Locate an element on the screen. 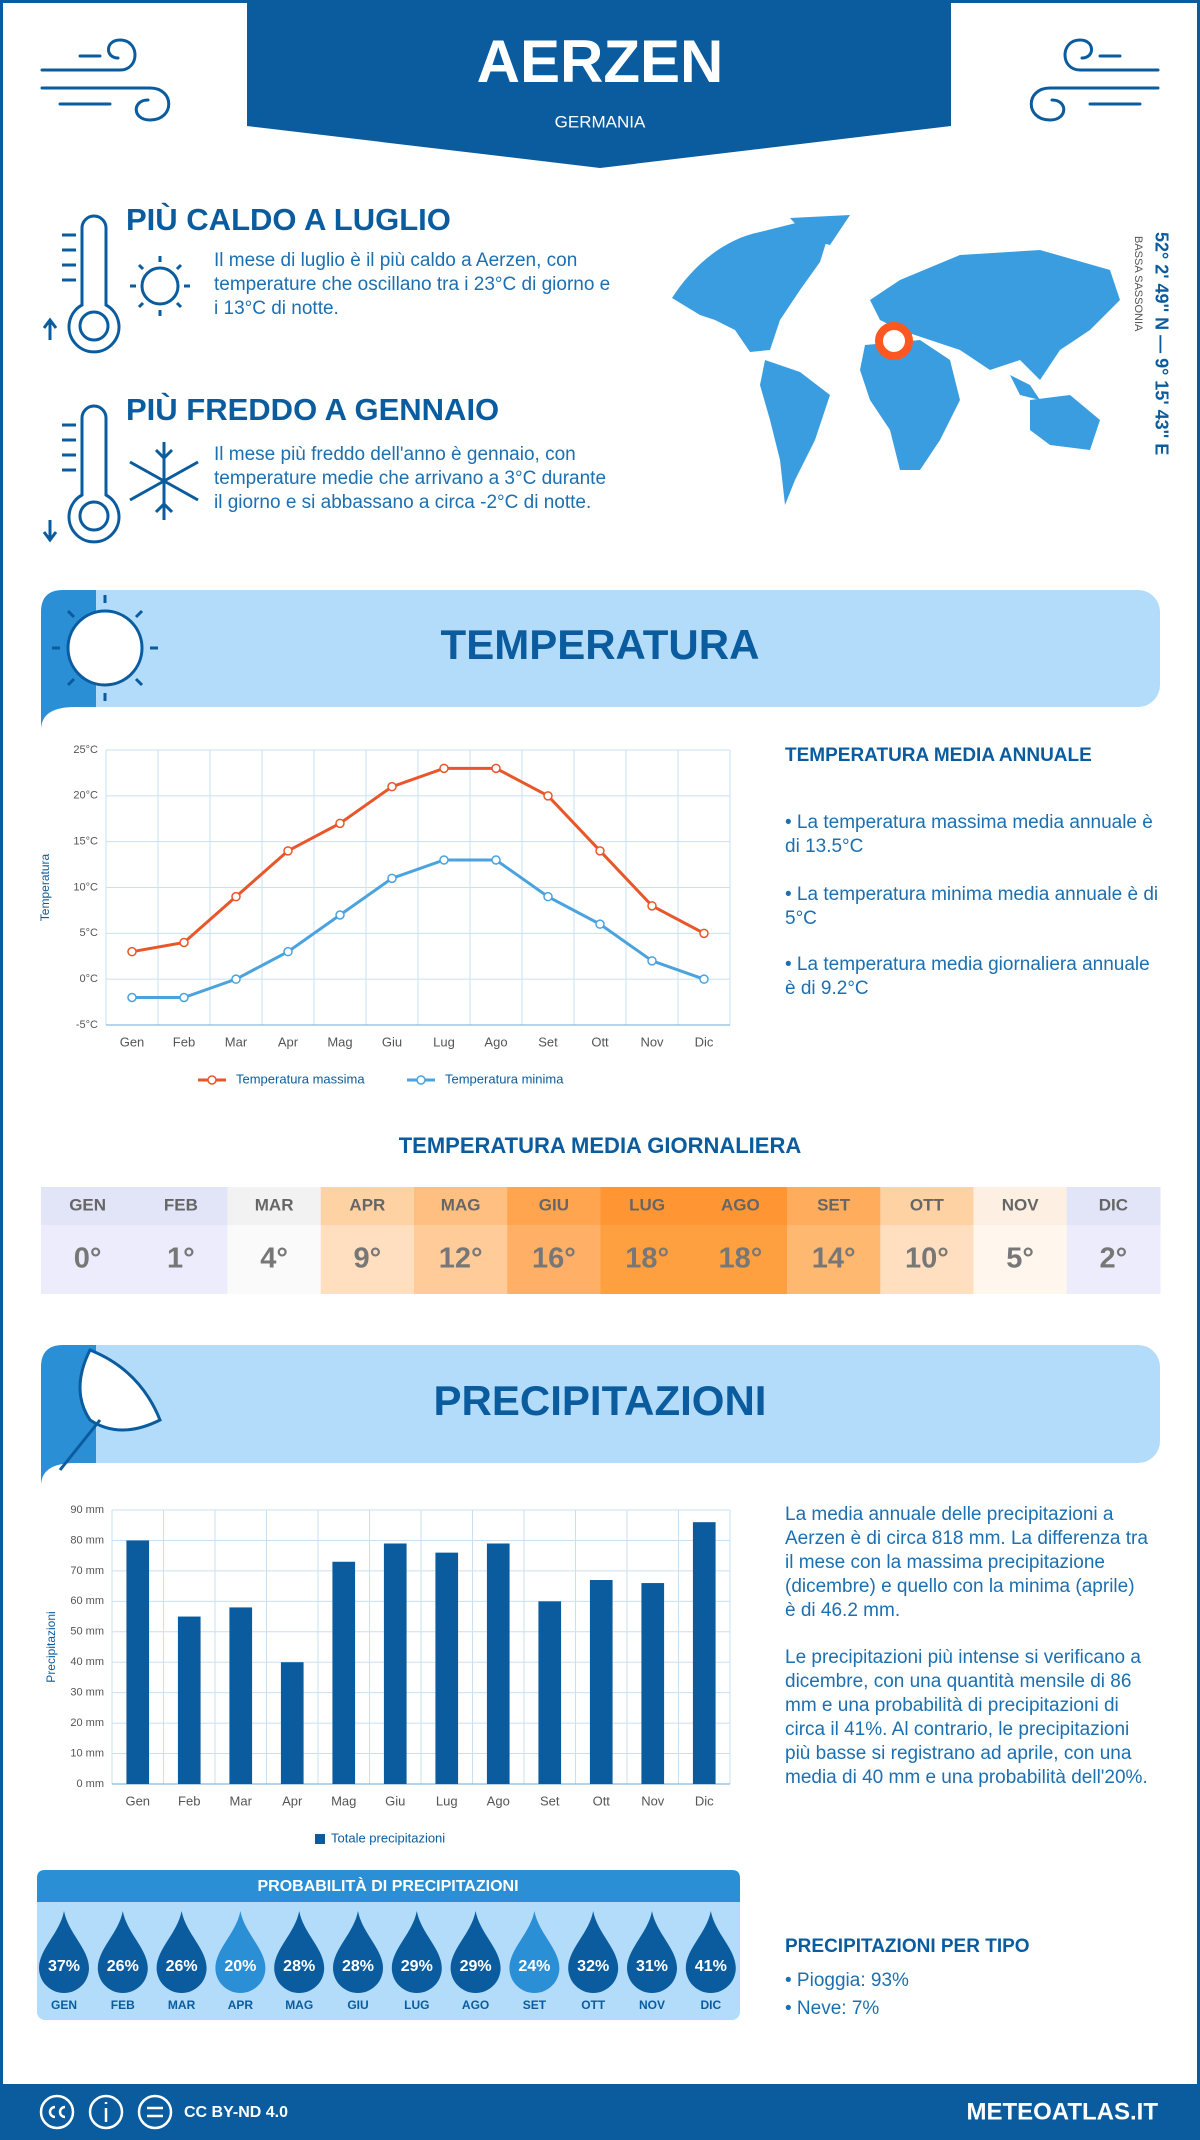  y-axis-title: Temperatura is located at coordinates (45, 887).